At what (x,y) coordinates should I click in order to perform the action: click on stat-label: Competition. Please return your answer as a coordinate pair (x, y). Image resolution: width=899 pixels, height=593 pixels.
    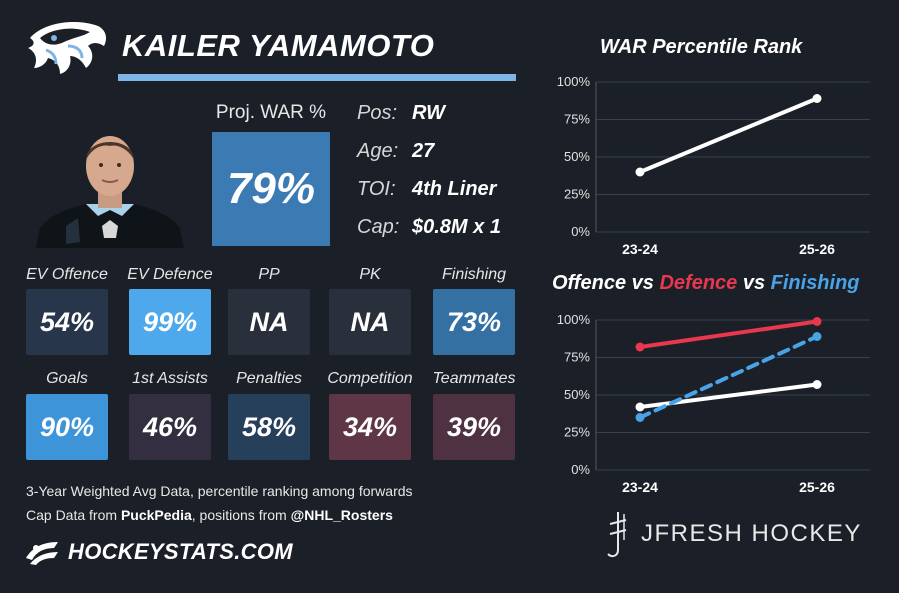
    Looking at the image, I should click on (370, 378).